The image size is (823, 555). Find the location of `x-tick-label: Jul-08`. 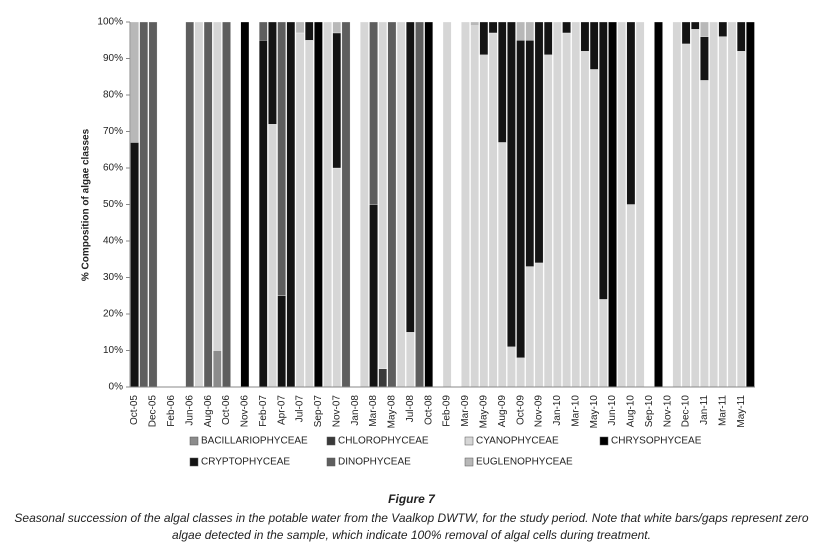

x-tick-label: Jul-08 is located at coordinates (410, 409).